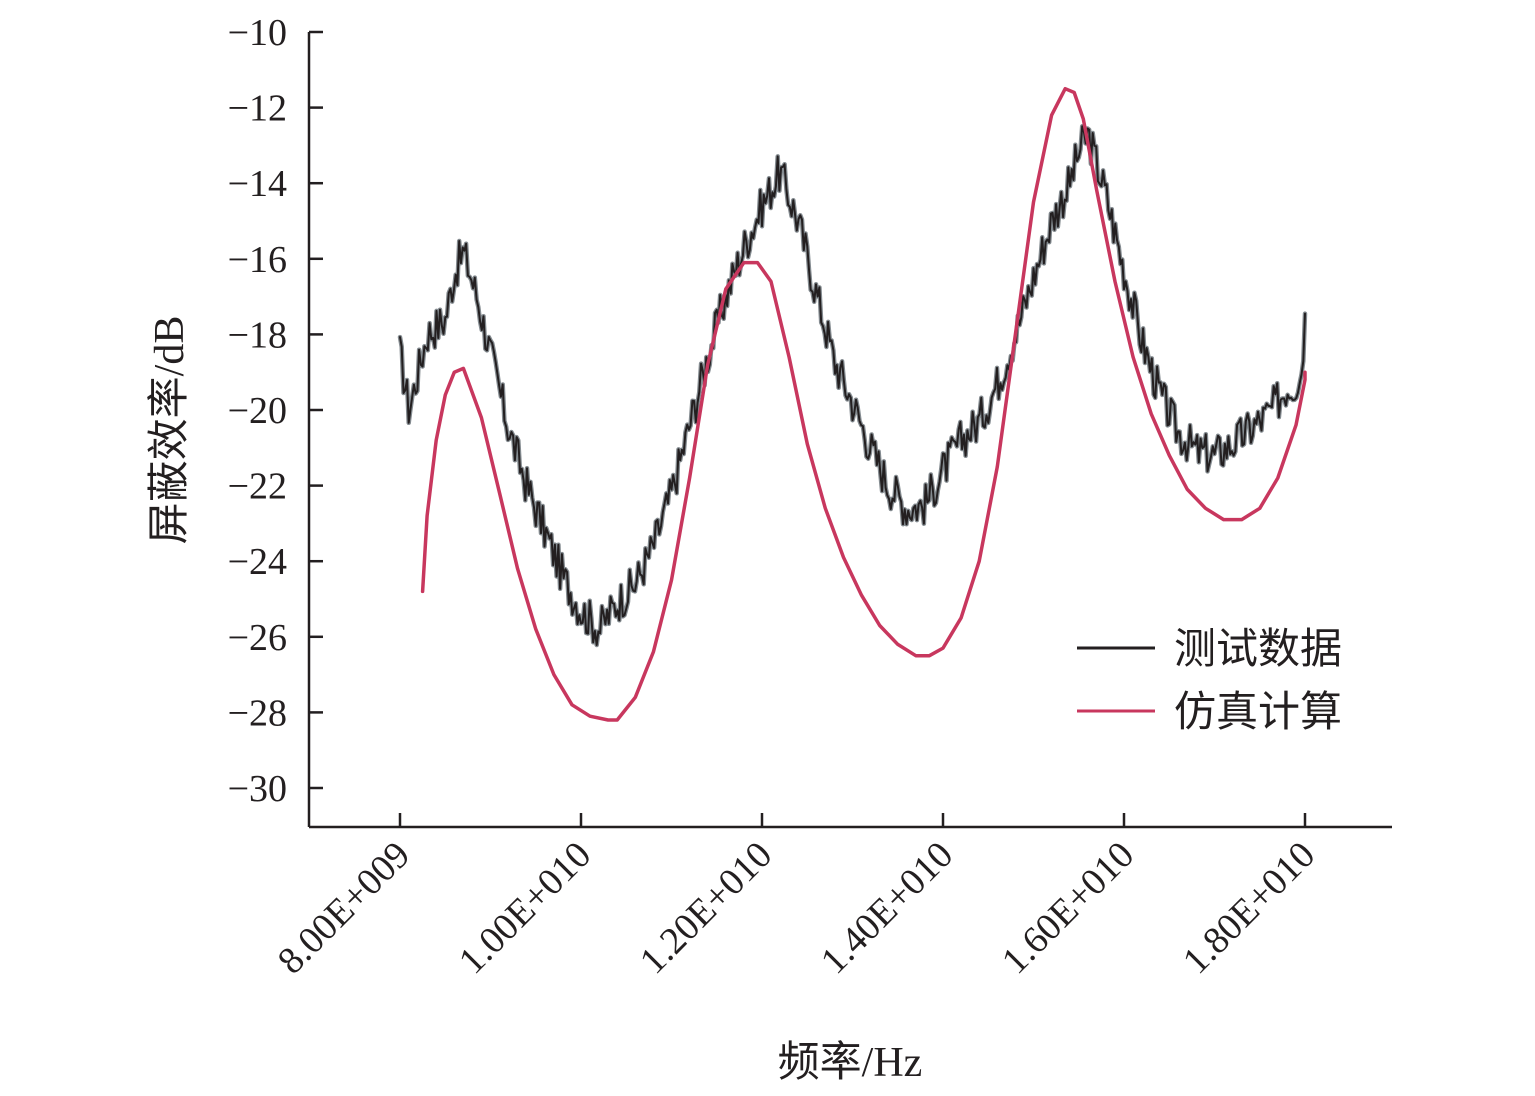 The width and height of the screenshot is (1535, 1096). I want to click on y-axis-ticks: −10 −12 −14 −16 −18 −20 −22 −24 −26 −28 −30, so click(275, 411).